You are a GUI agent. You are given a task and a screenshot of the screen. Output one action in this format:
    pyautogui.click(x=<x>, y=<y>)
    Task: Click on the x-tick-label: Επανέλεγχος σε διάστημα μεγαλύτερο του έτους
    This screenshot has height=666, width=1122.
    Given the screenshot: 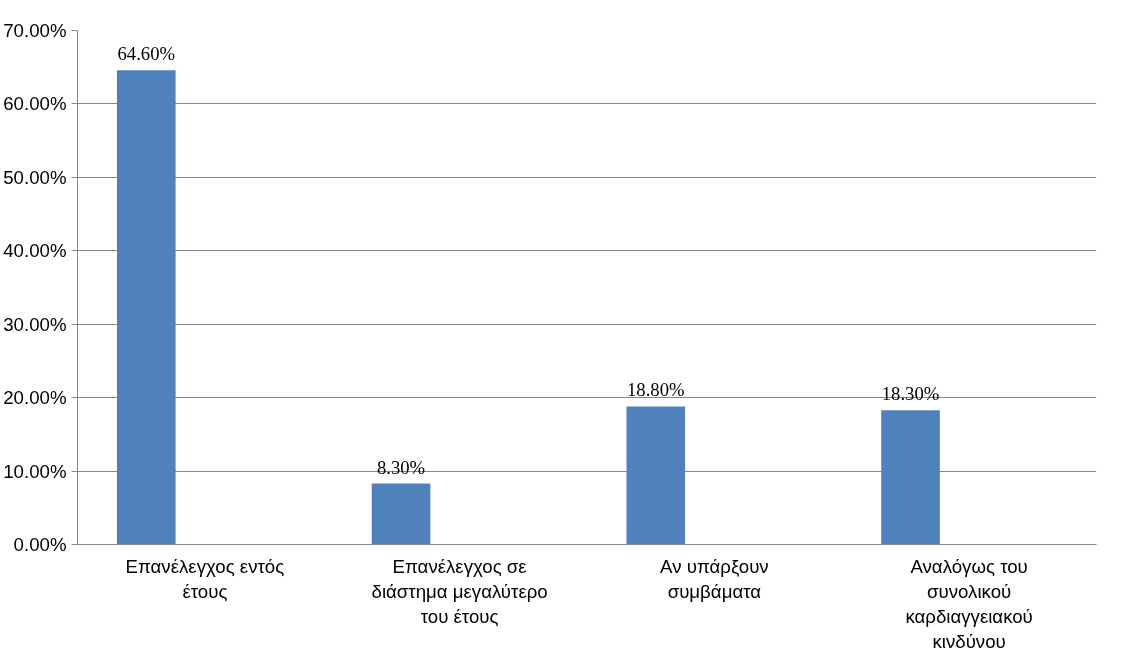 What is the action you would take?
    pyautogui.click(x=459, y=591)
    